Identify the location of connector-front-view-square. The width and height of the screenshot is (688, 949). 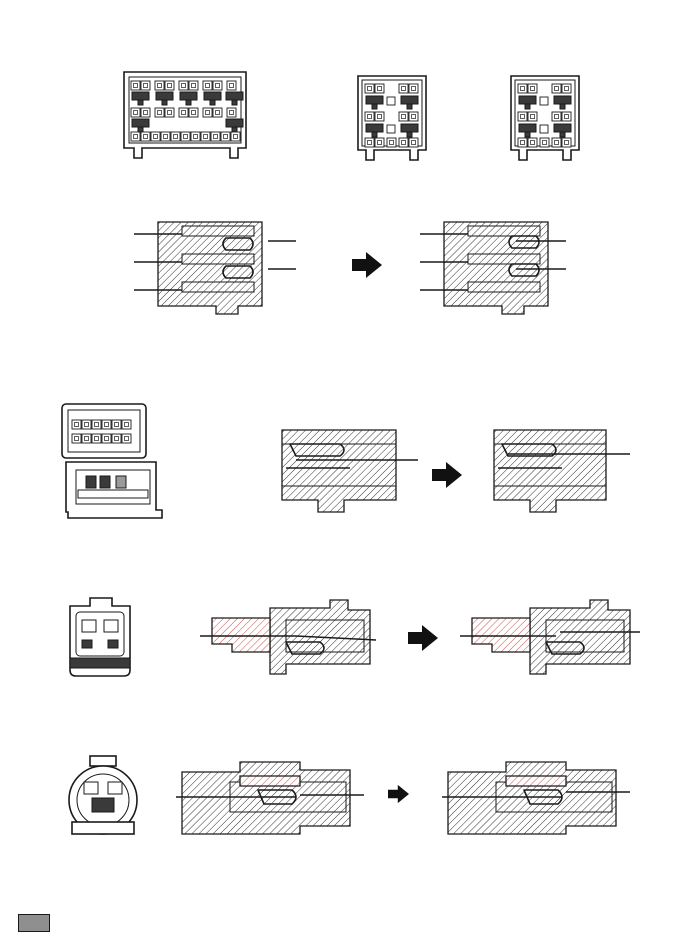
(100, 637).